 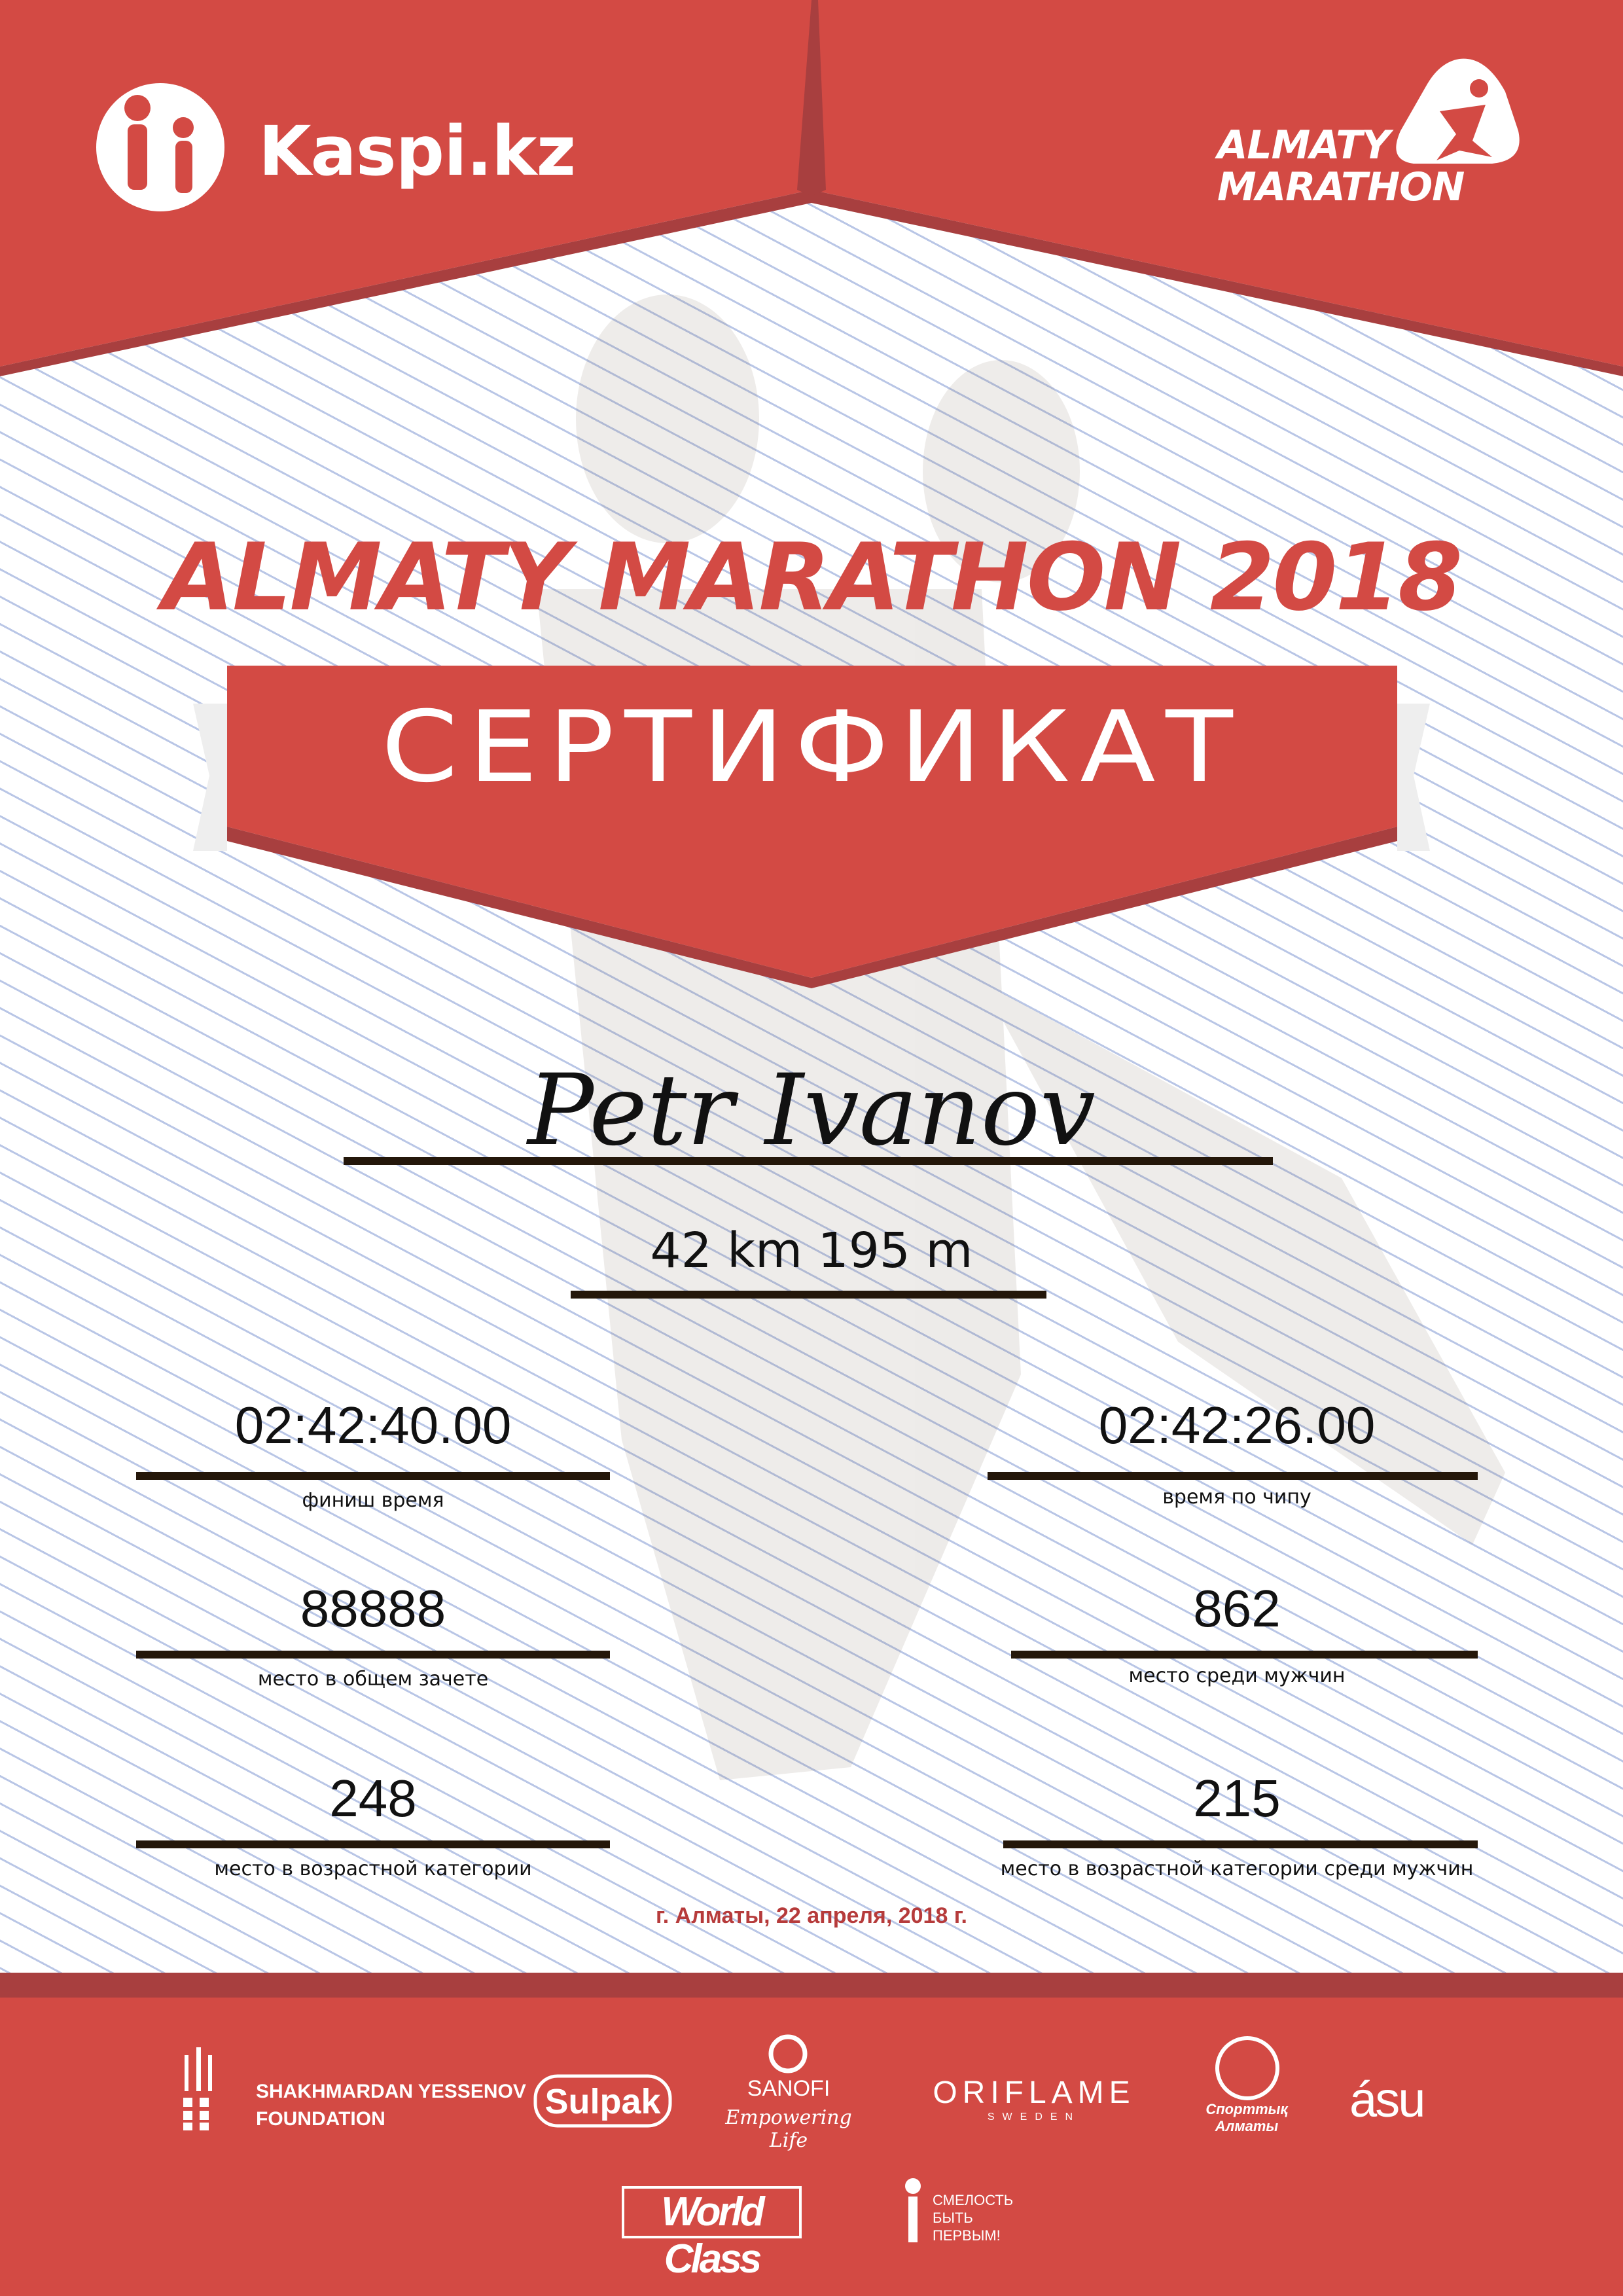 I want to click on footer-band, so click(x=811, y=2147).